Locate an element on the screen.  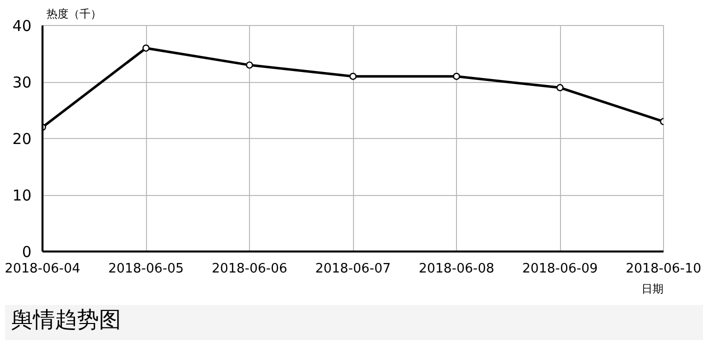
y-tick-label: 30 is located at coordinates (22, 83).